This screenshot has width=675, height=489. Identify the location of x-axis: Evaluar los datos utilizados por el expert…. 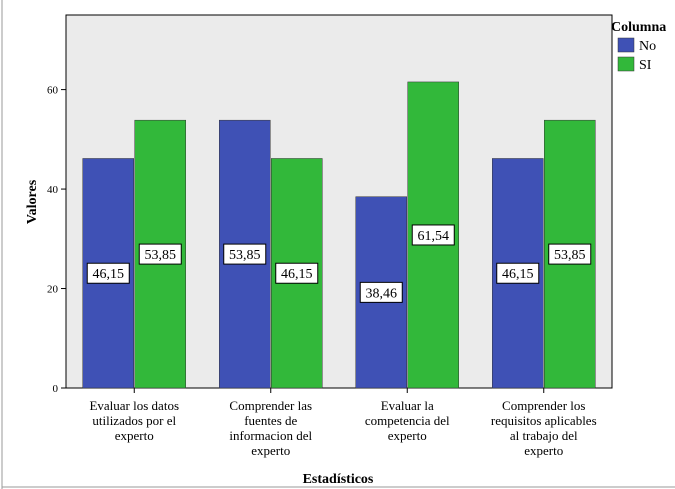
(339, 422).